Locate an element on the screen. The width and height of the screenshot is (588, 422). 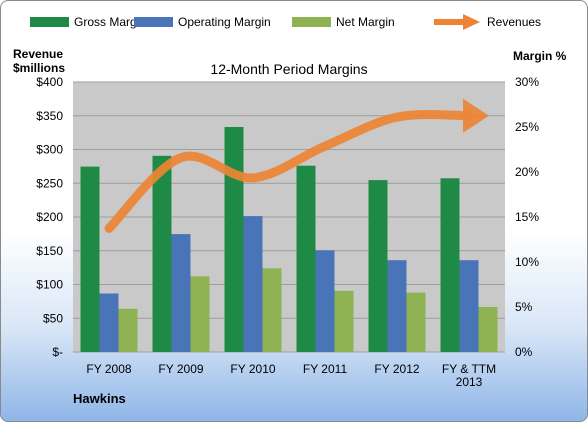
right-tick-label: 5% is located at coordinates (524, 307).